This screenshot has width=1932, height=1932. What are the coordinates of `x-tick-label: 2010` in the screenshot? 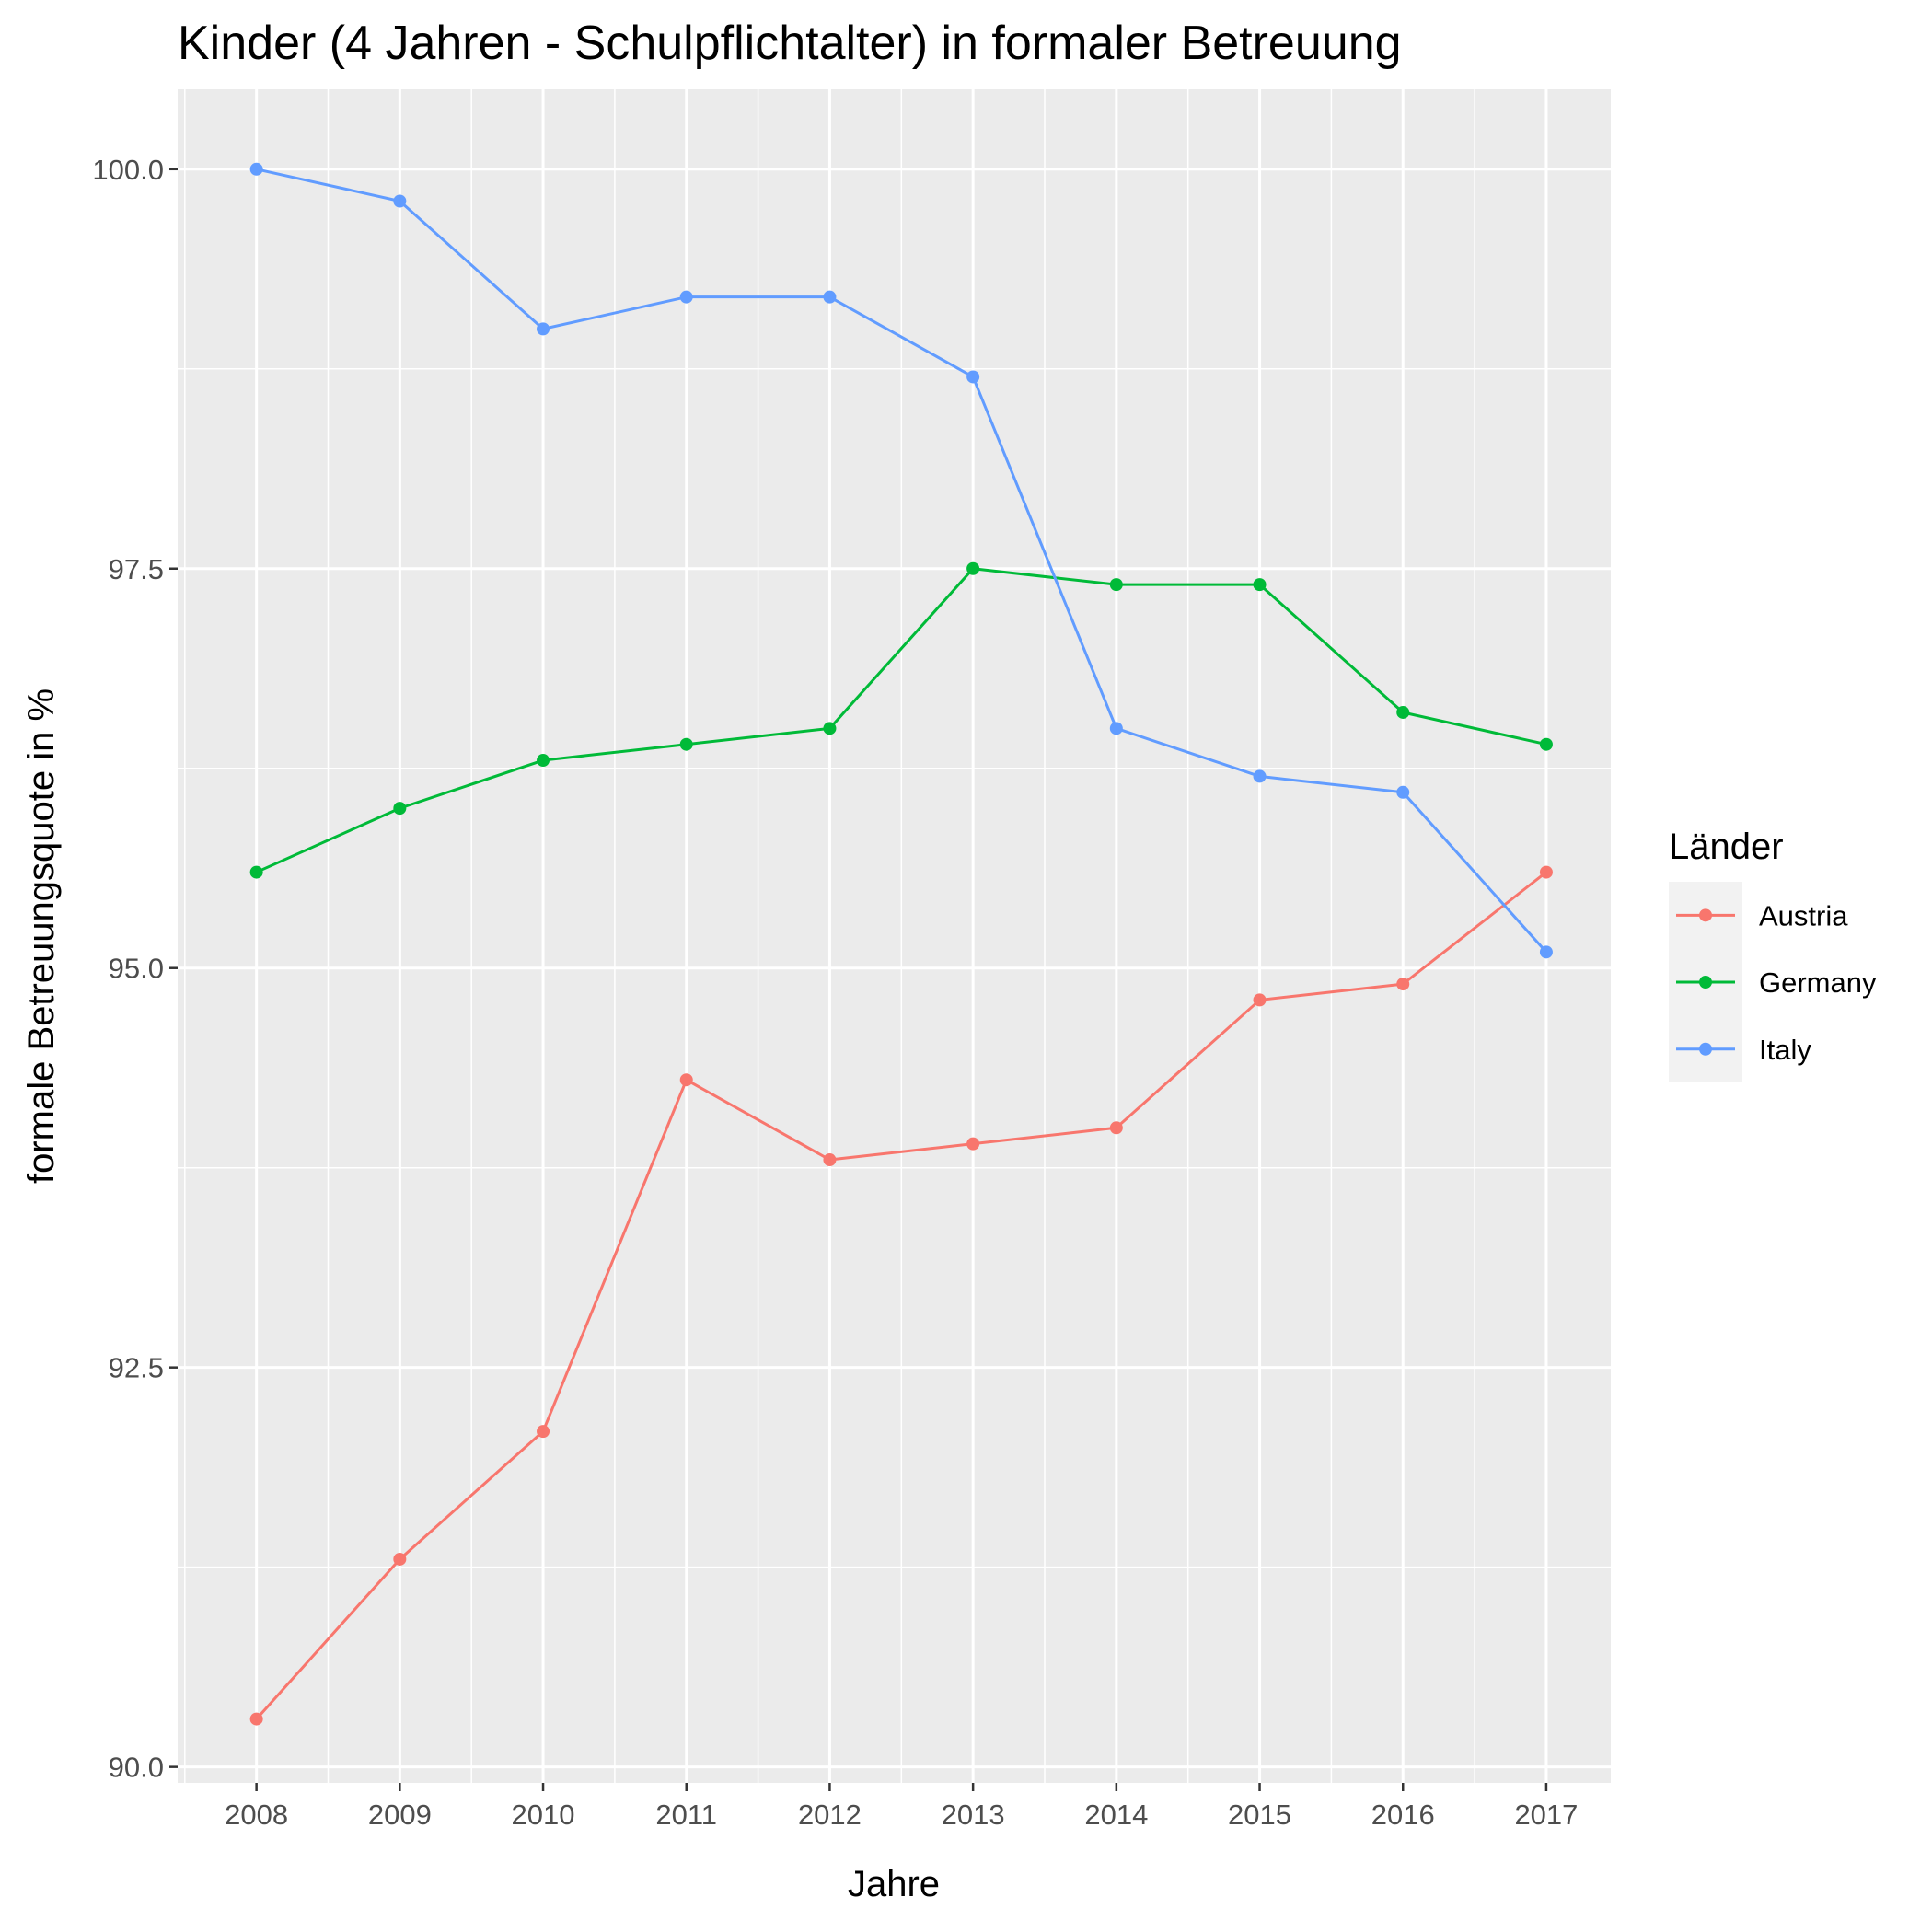 It's located at (543, 1815).